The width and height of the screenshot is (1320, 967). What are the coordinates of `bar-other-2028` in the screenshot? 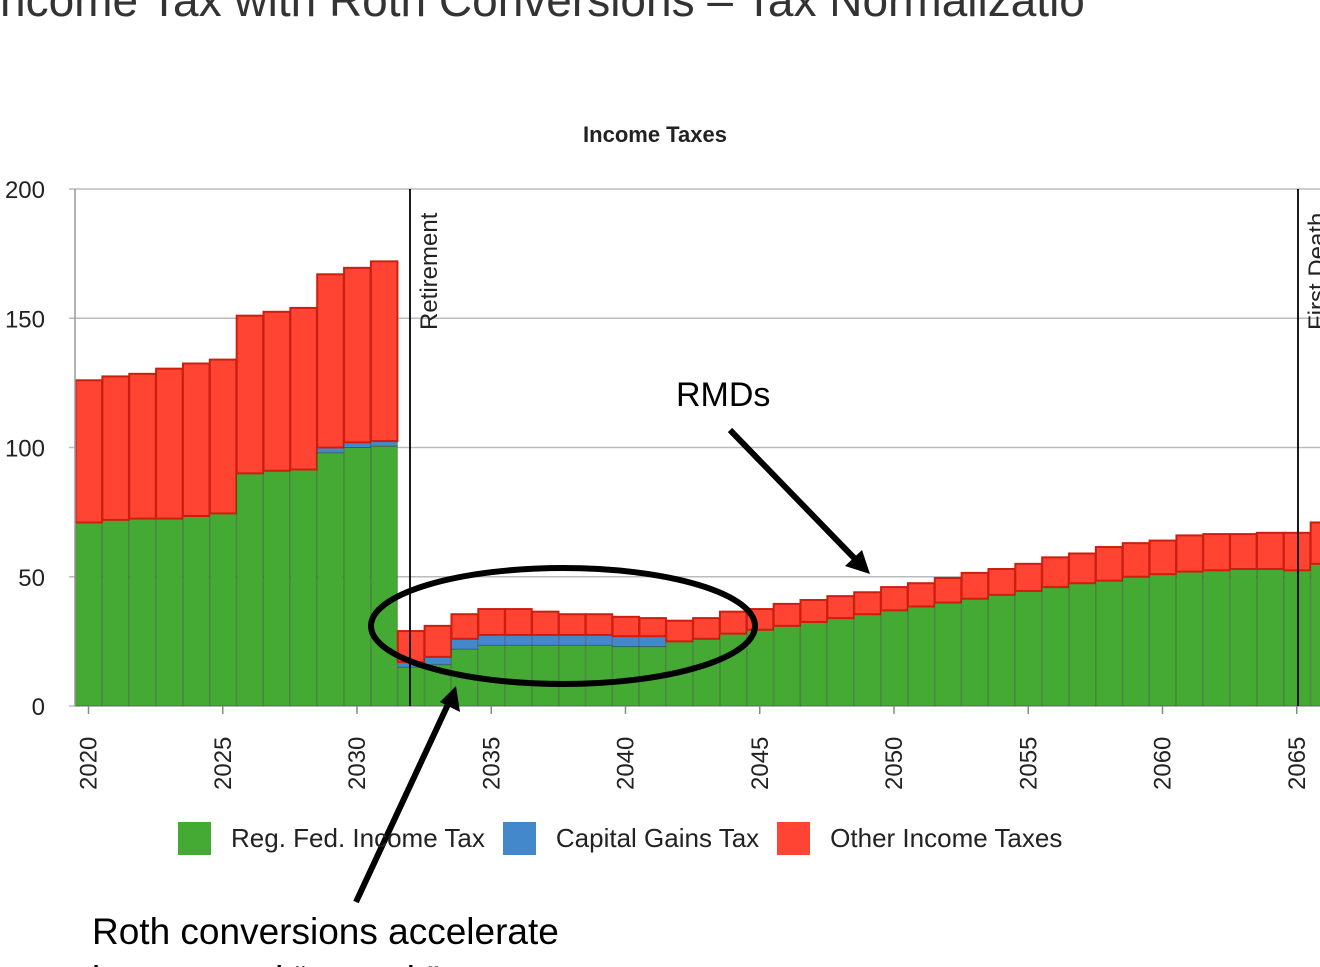 It's located at (303, 388).